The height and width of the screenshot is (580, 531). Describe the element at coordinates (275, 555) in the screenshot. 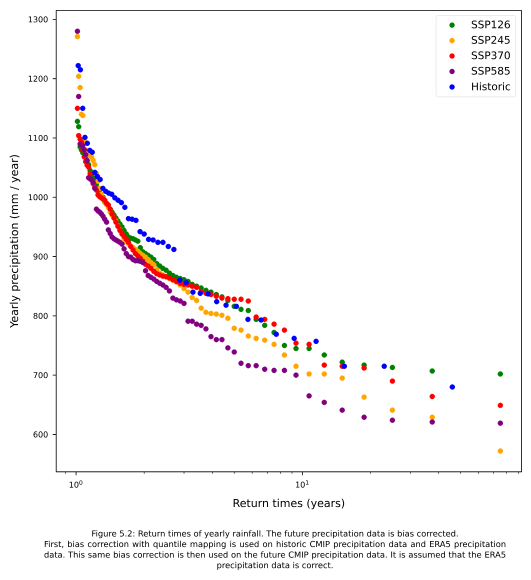

I see `text: First, bias correction with quantile mapping is used on historic CMIP precipitation data and ERA5 precipitation data. This same bias correction is then used on the future CMIP precipitation data. It is assumed that the ERA5 precipitation data is correct.` at that location.